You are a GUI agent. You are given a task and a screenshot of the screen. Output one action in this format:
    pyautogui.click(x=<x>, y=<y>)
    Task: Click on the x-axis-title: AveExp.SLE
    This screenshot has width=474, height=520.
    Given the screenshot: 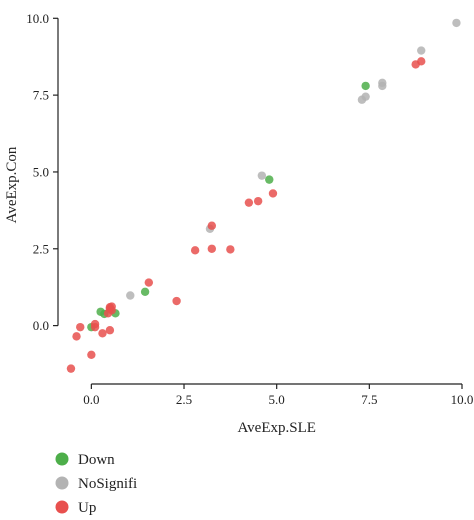 What is the action you would take?
    pyautogui.click(x=276, y=428)
    